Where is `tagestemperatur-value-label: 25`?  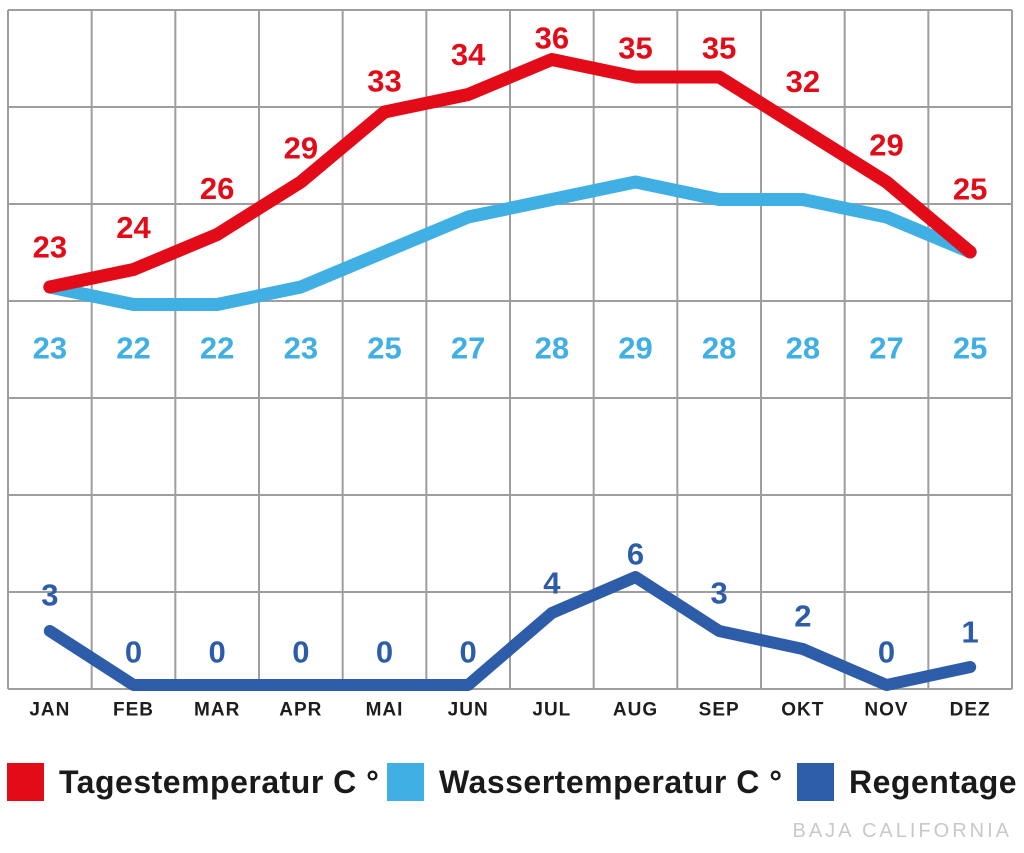
tagestemperatur-value-label: 25 is located at coordinates (970, 189).